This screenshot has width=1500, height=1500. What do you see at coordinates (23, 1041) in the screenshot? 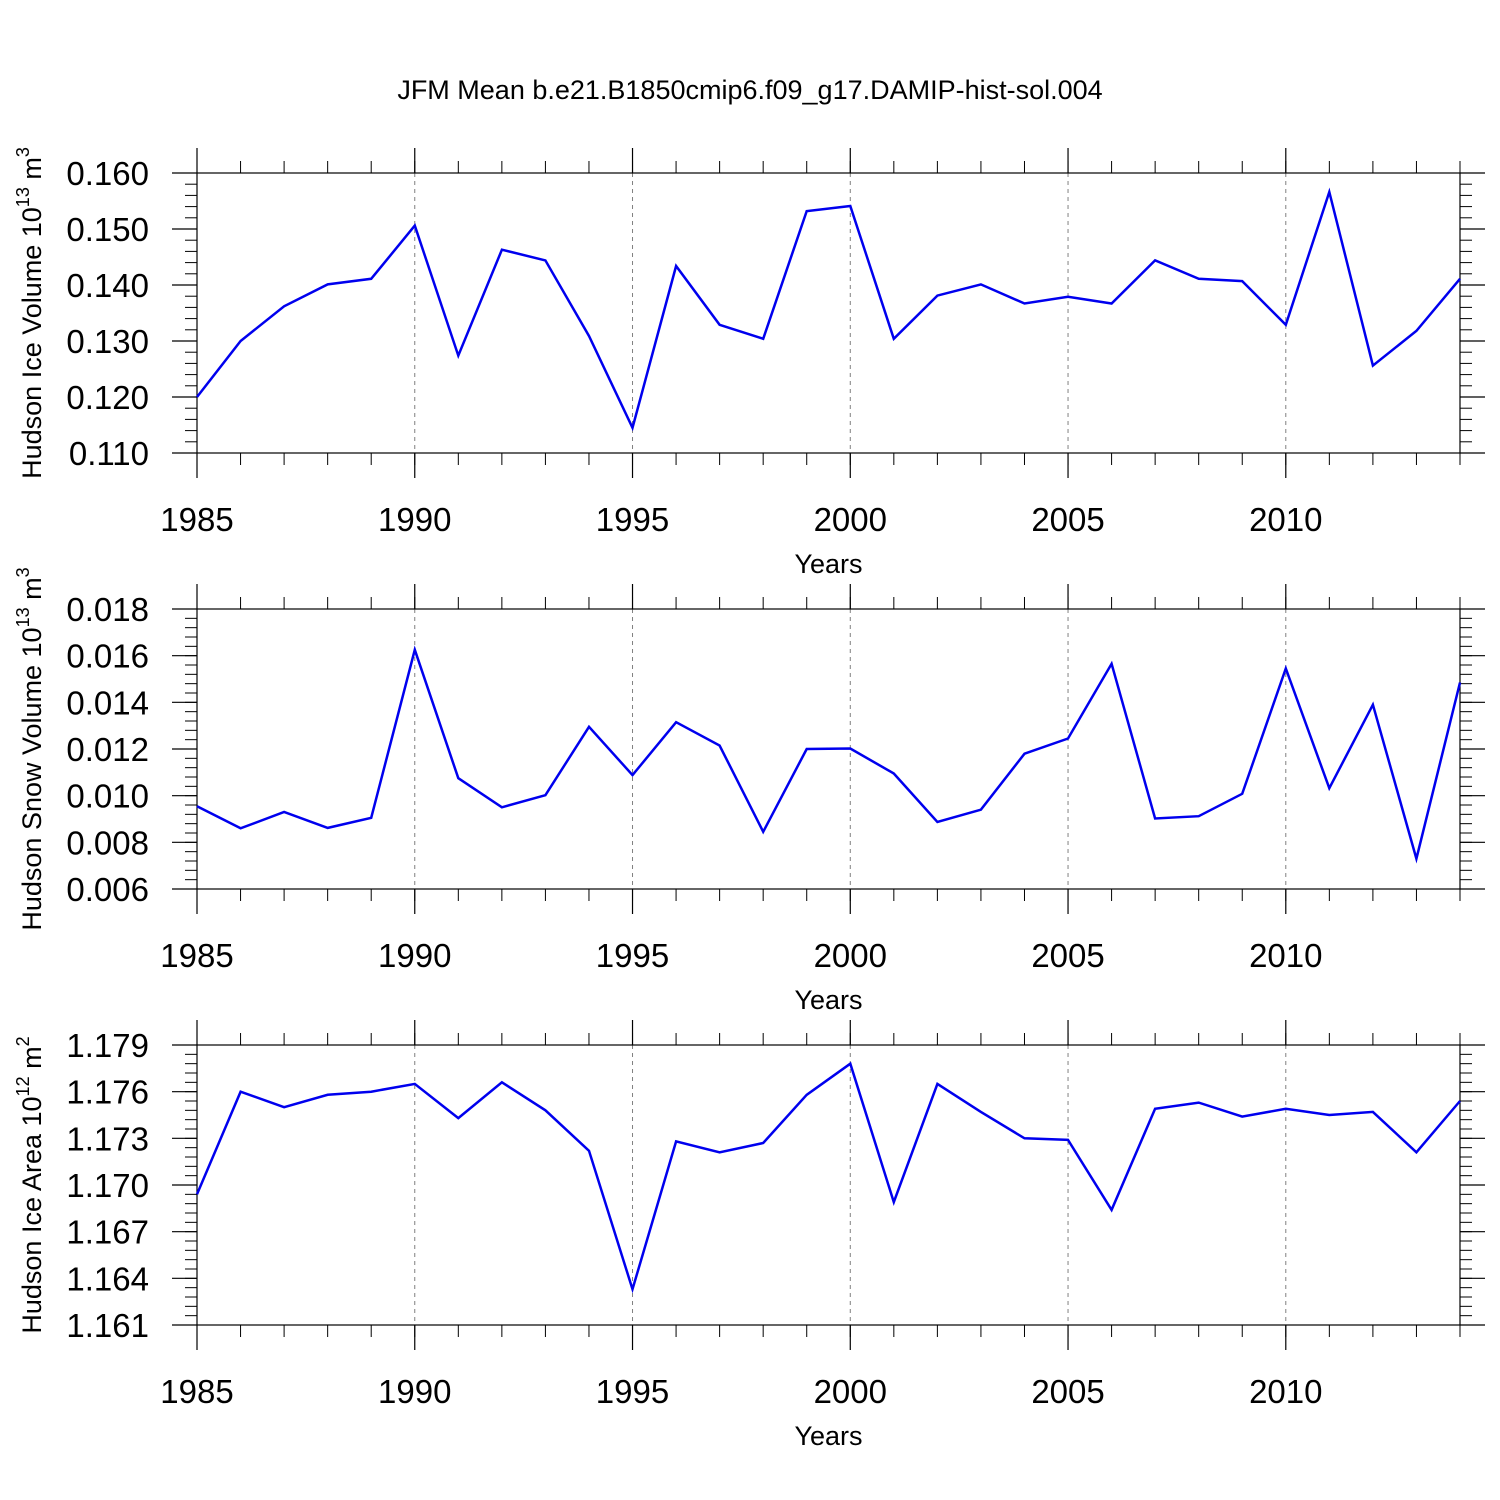
I see `y-axis-label-unit-exponent: 2` at bounding box center [23, 1041].